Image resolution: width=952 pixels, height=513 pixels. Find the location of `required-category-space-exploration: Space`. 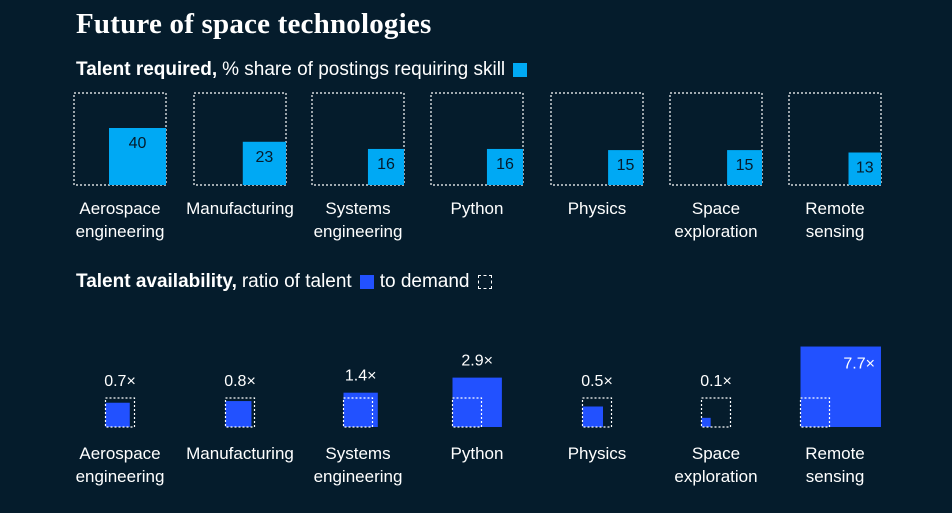

required-category-space-exploration: Space is located at coordinates (716, 208).